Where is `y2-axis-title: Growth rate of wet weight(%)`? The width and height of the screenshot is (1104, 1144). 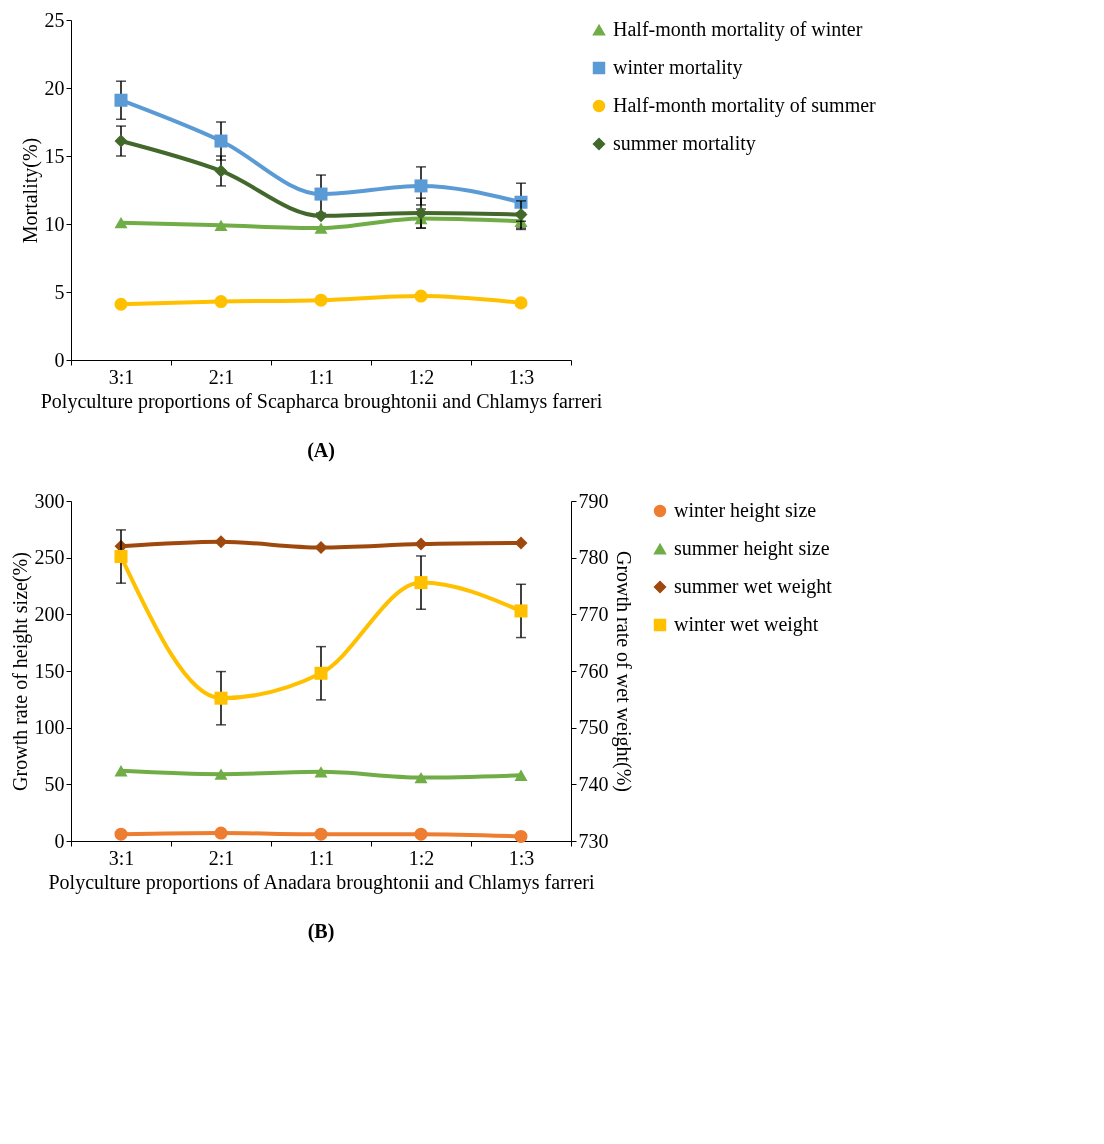
y2-axis-title: Growth rate of wet weight(%) is located at coordinates (623, 671).